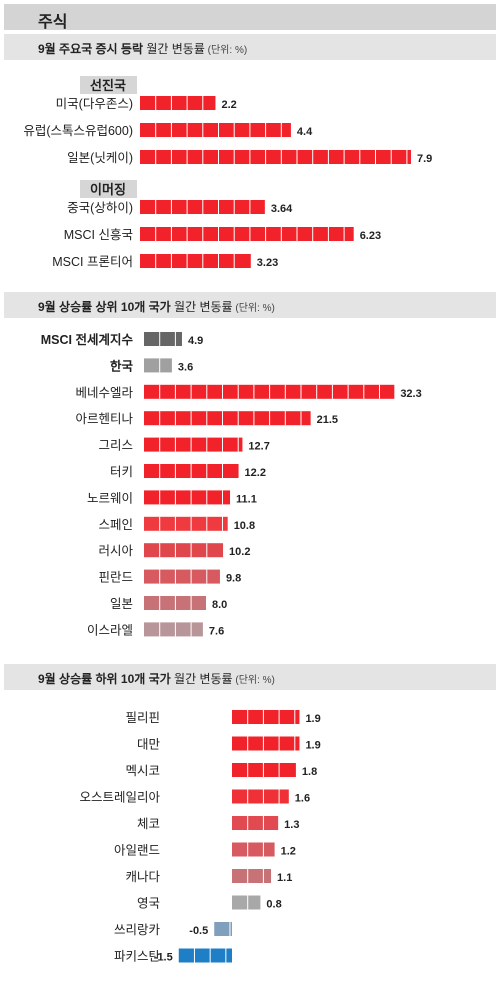  I want to click on data-label: 10.2, so click(239, 552).